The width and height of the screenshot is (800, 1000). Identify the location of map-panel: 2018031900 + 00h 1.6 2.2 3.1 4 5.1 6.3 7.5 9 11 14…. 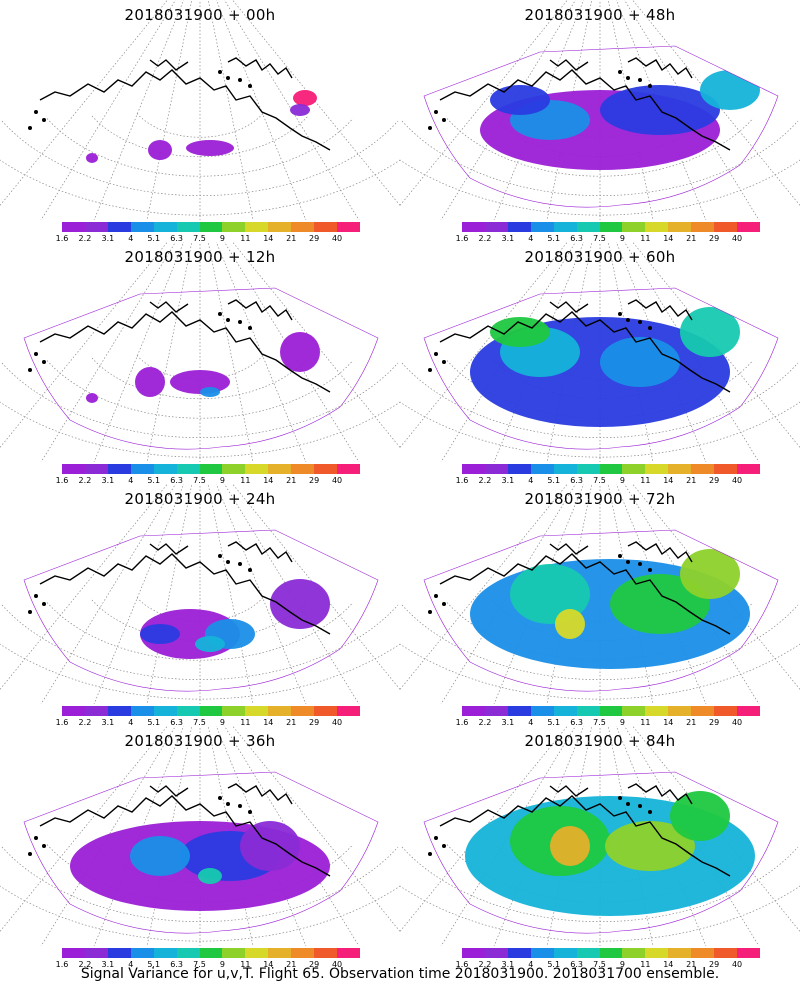
(200, 121).